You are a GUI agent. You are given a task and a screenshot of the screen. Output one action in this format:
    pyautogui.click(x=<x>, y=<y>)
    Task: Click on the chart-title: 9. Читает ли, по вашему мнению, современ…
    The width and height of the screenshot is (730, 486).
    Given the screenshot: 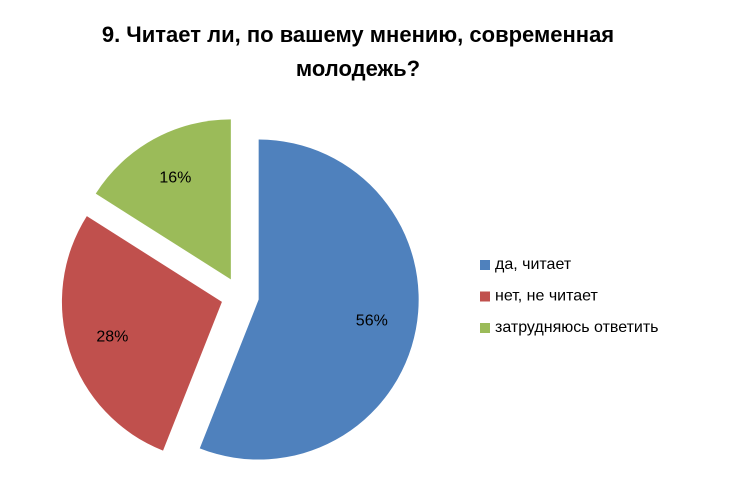 What is the action you would take?
    pyautogui.click(x=358, y=51)
    